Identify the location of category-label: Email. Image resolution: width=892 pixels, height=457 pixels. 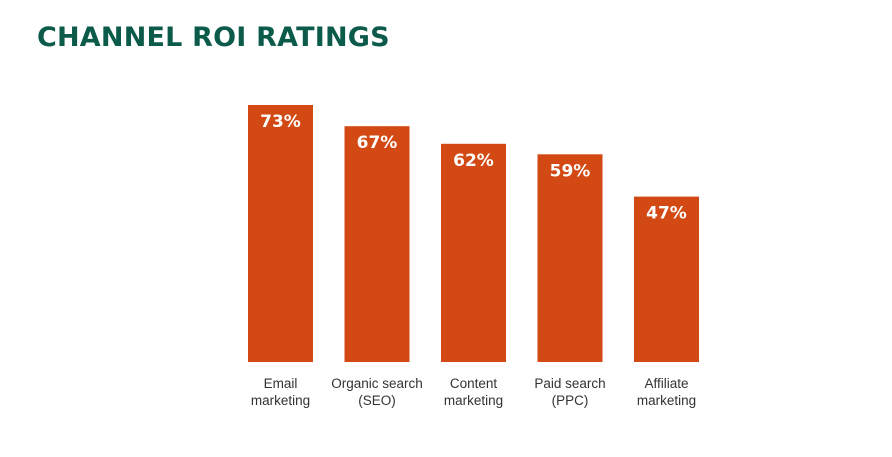
(281, 383).